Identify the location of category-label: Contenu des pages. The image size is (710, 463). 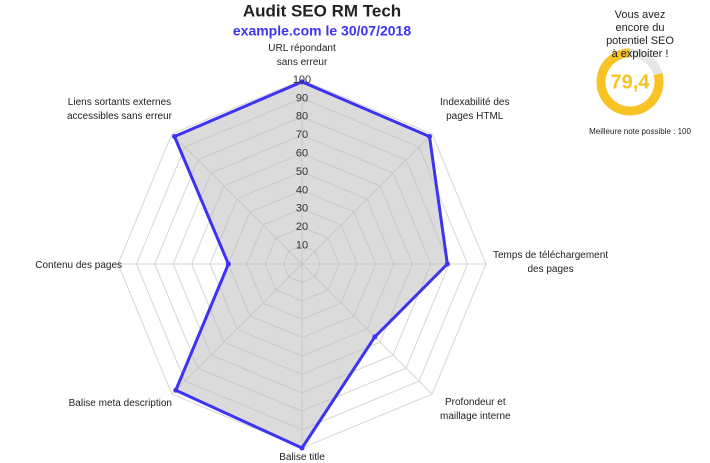
(78, 265).